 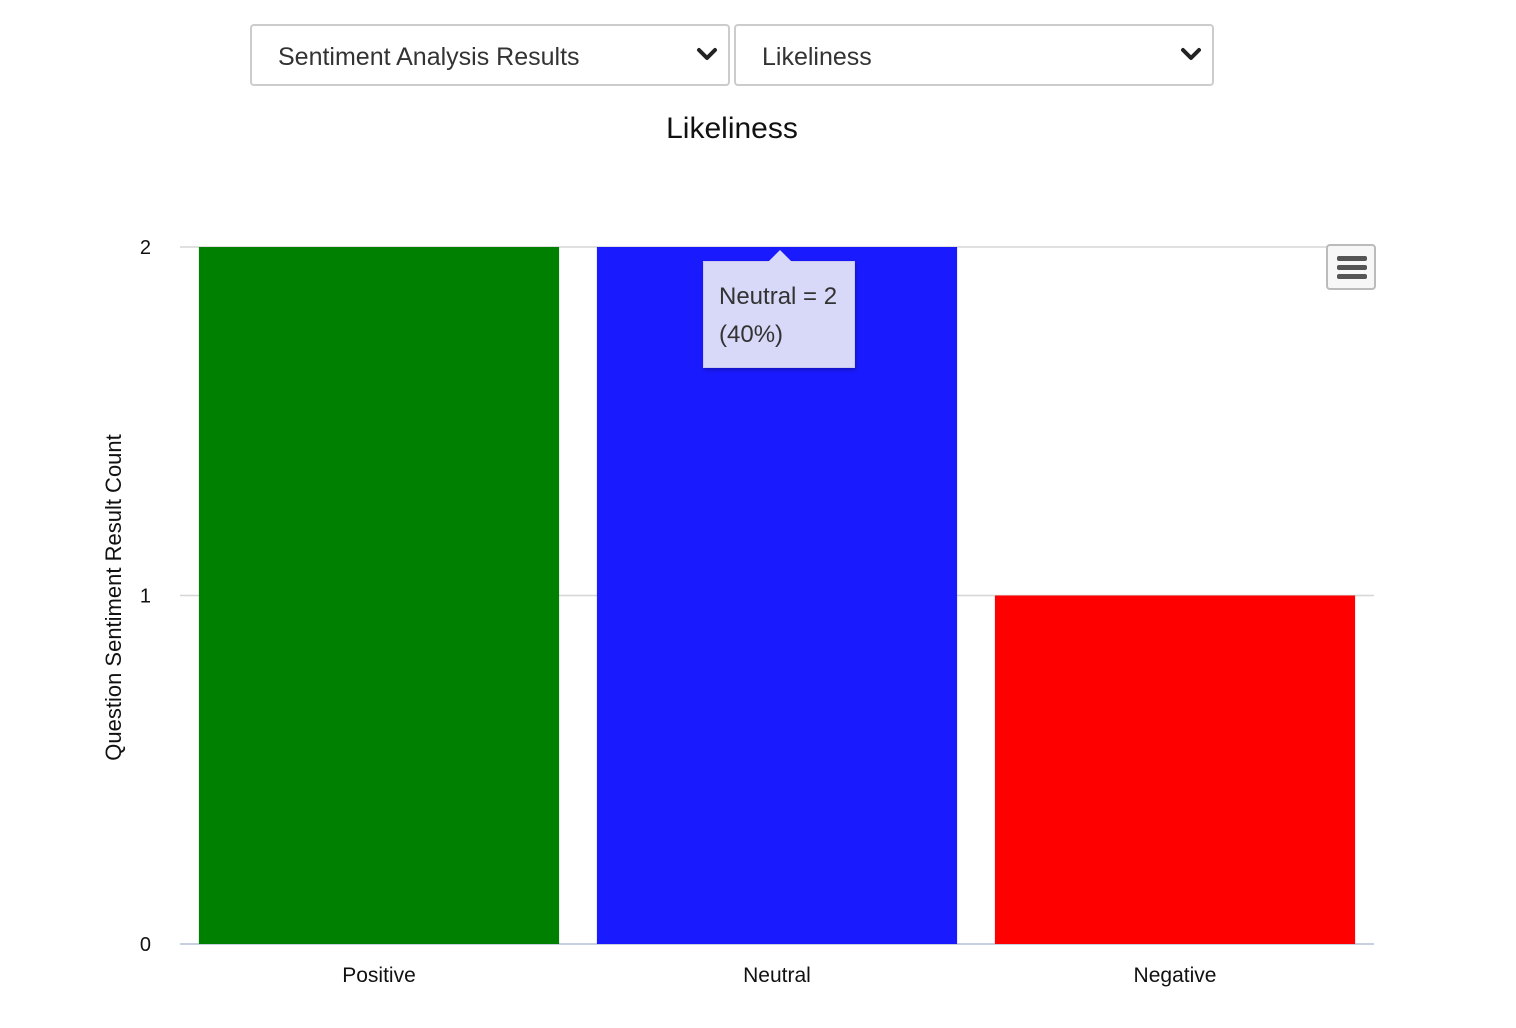 I want to click on x-tick-labels: Positive Neutral Negative, so click(x=779, y=975).